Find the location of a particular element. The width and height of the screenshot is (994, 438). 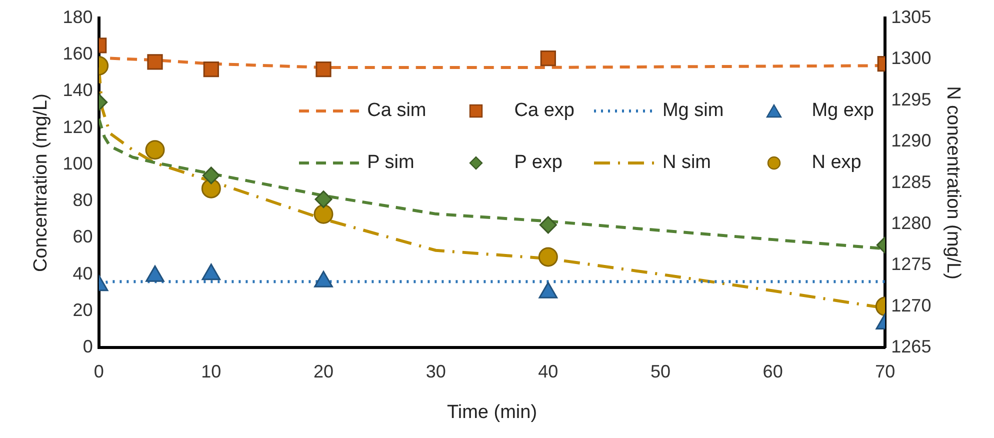

x-tick-label: 70 is located at coordinates (885, 371).